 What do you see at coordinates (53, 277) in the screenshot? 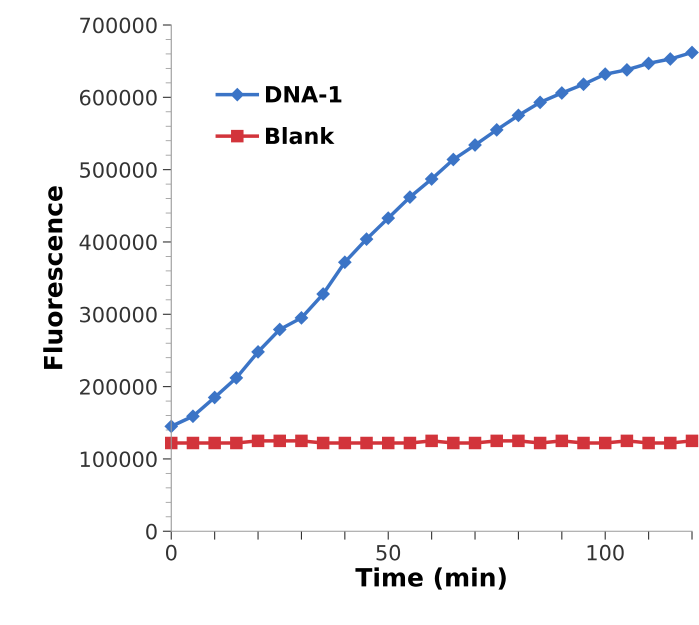
I see `y-axis-title: Fluorescence` at bounding box center [53, 277].